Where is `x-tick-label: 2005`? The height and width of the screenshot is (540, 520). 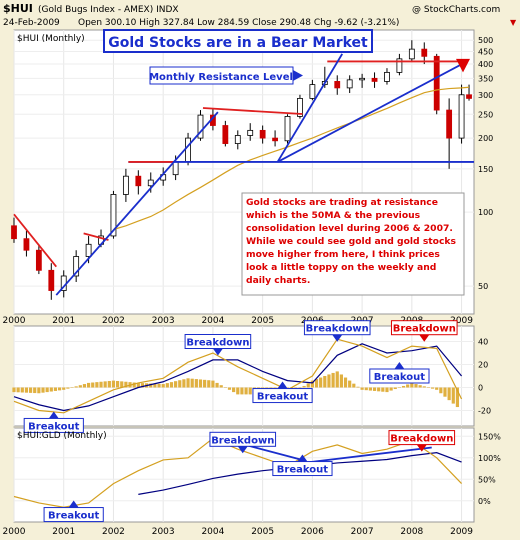
x-tick-label: 2005 is located at coordinates (262, 532).